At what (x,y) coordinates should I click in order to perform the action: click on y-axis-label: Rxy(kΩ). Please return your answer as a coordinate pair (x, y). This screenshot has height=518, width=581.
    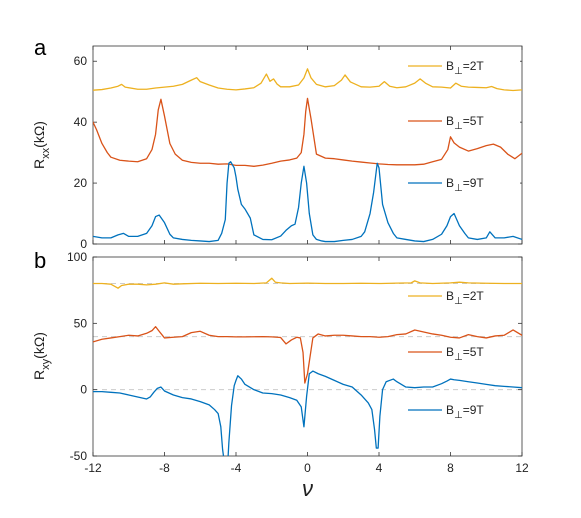
    Looking at the image, I should click on (41, 356).